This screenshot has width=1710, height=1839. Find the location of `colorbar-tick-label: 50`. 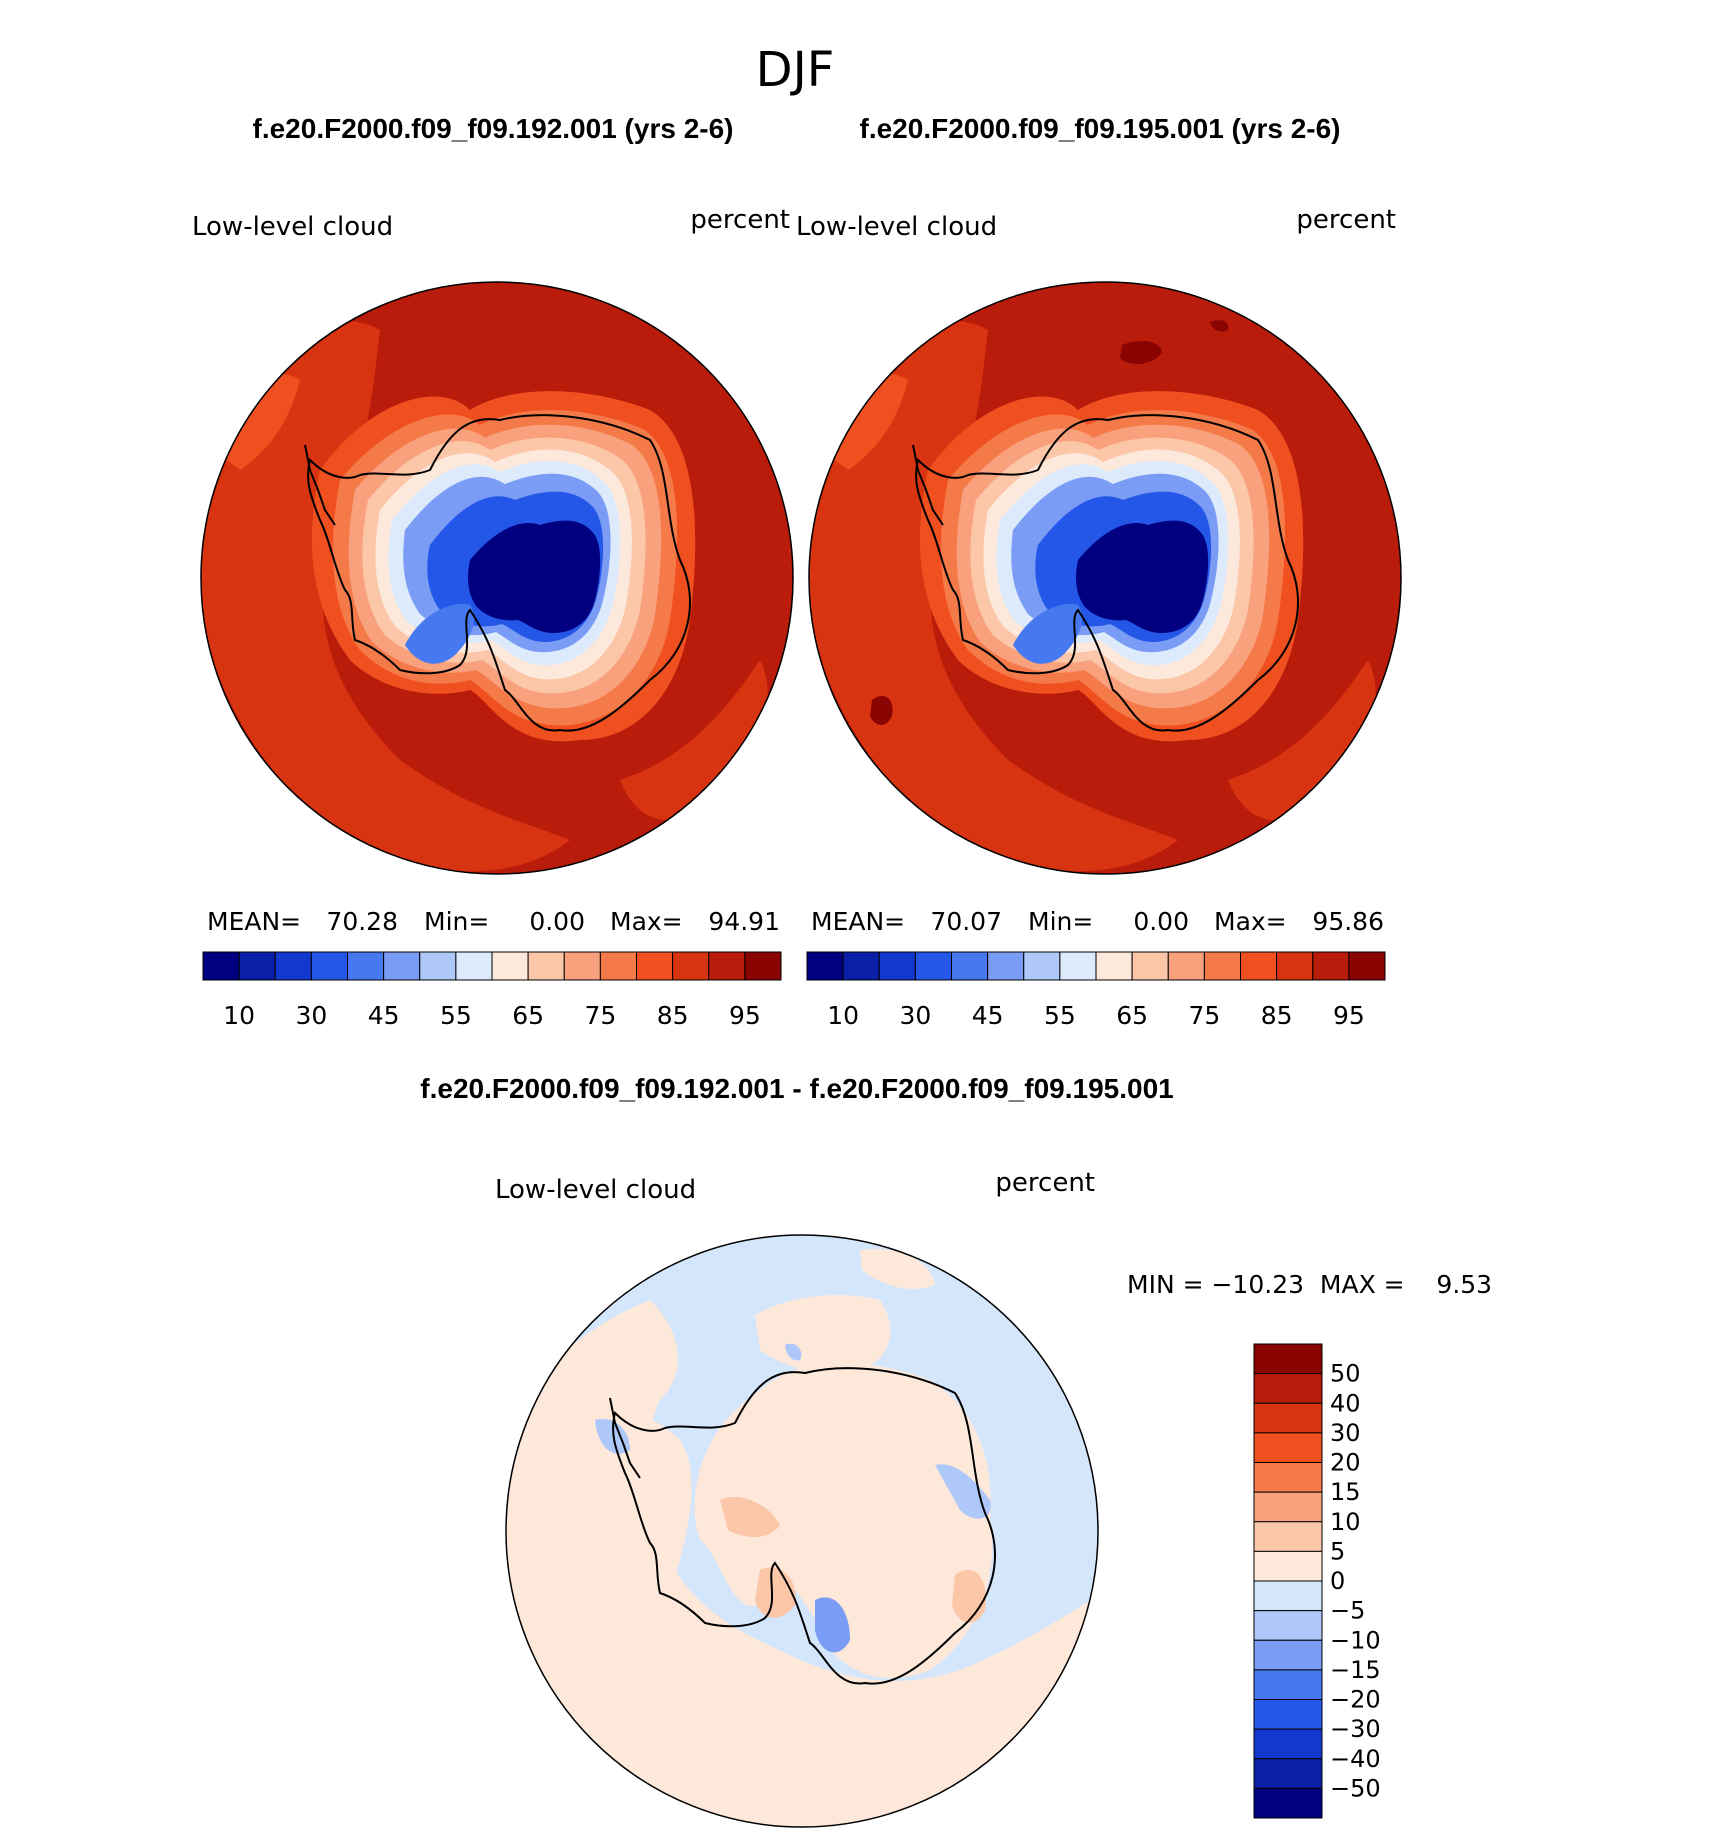

colorbar-tick-label: 50 is located at coordinates (1345, 1374).